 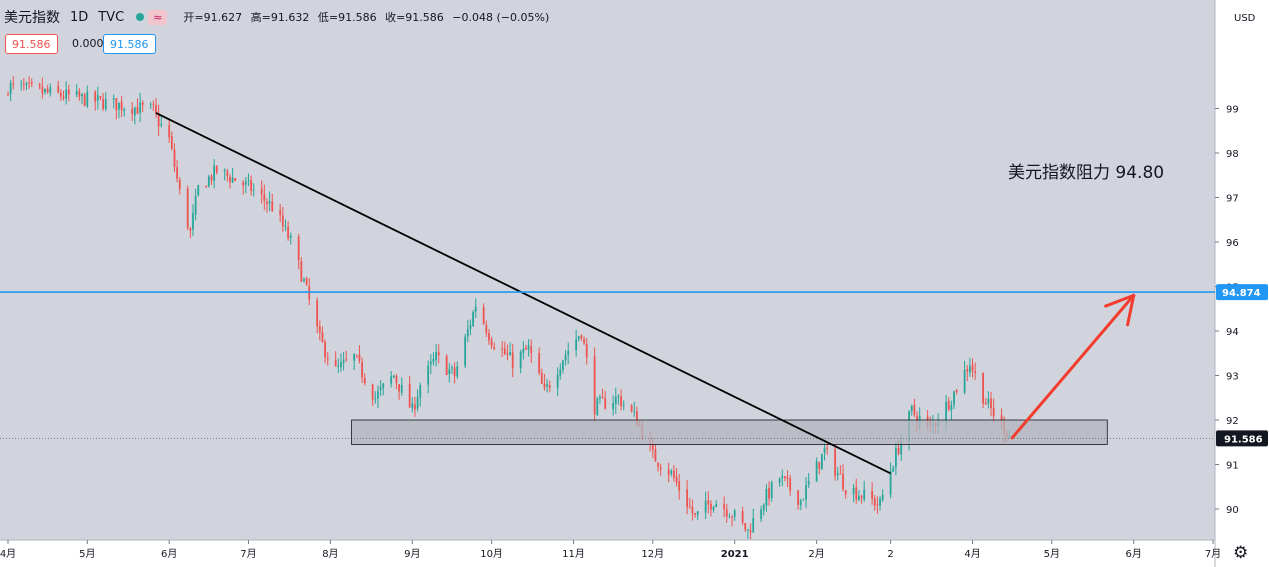 I want to click on gear-icon: ⚙, so click(x=1241, y=553).